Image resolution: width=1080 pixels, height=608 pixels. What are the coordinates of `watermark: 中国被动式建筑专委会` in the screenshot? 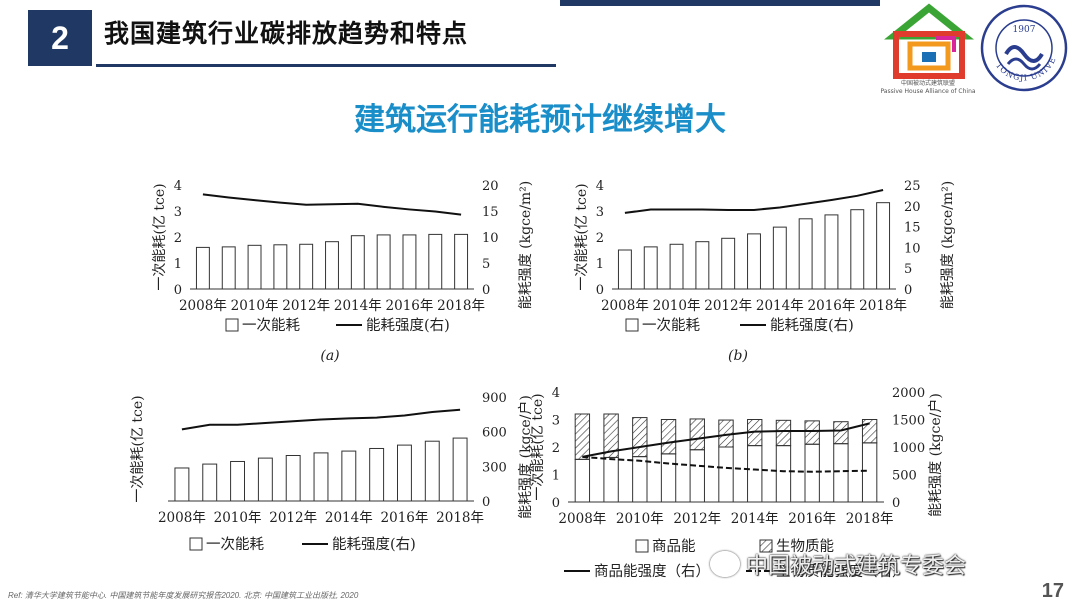 It's located at (838, 564).